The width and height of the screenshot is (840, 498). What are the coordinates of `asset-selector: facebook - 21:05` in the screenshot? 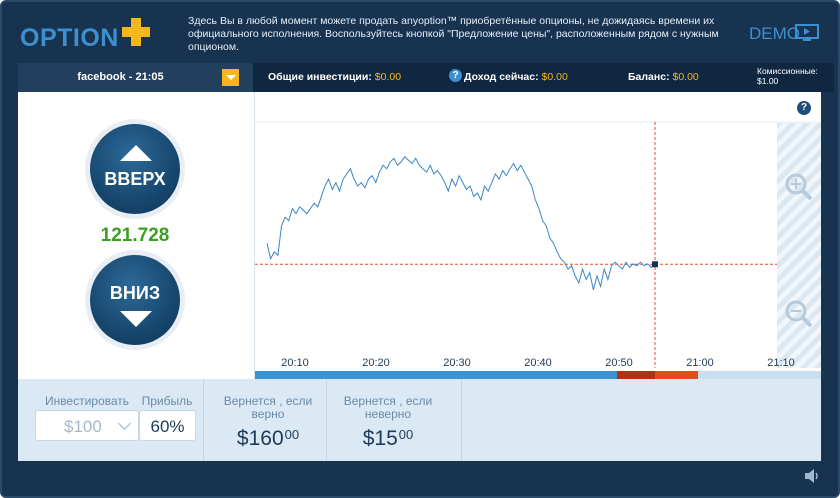 It's located at (135, 77).